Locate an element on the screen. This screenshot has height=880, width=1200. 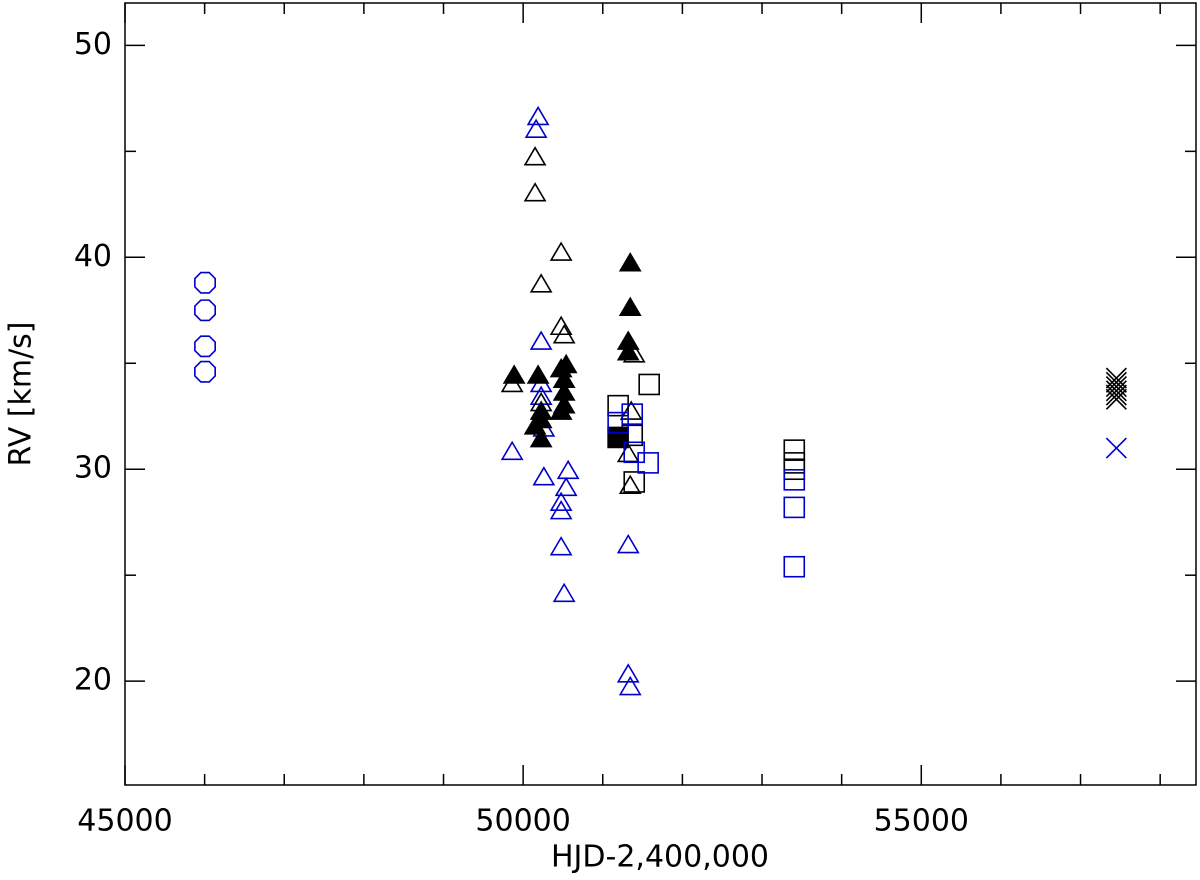
x-tick-label: 50000 is located at coordinates (522, 821).